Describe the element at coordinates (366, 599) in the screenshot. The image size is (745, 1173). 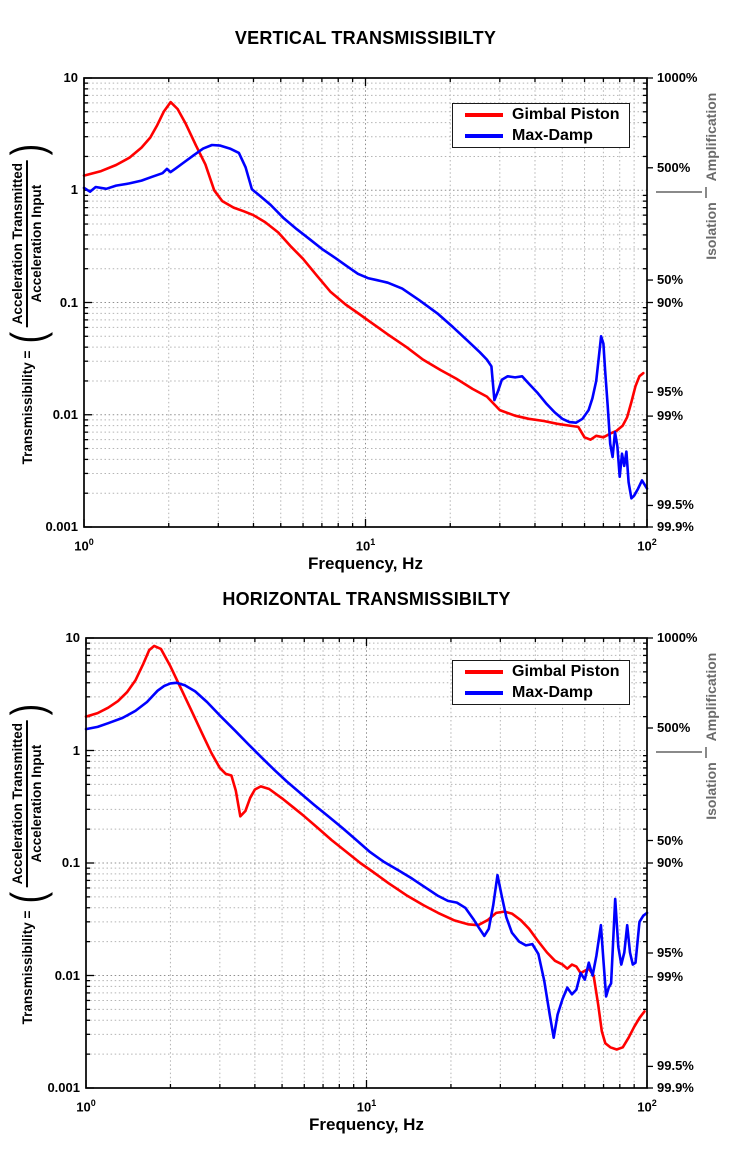
I see `chart-title: HORIZONTAL TRANSMISSIBILTY` at that location.